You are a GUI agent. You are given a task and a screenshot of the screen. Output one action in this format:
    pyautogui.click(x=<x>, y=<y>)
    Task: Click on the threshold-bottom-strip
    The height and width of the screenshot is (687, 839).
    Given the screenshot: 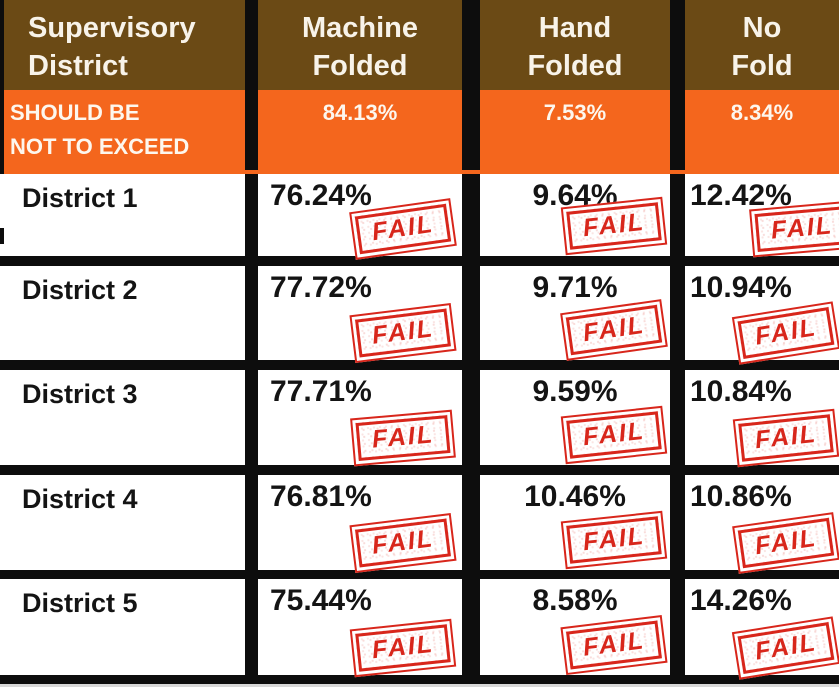 What is the action you would take?
    pyautogui.click(x=419, y=172)
    